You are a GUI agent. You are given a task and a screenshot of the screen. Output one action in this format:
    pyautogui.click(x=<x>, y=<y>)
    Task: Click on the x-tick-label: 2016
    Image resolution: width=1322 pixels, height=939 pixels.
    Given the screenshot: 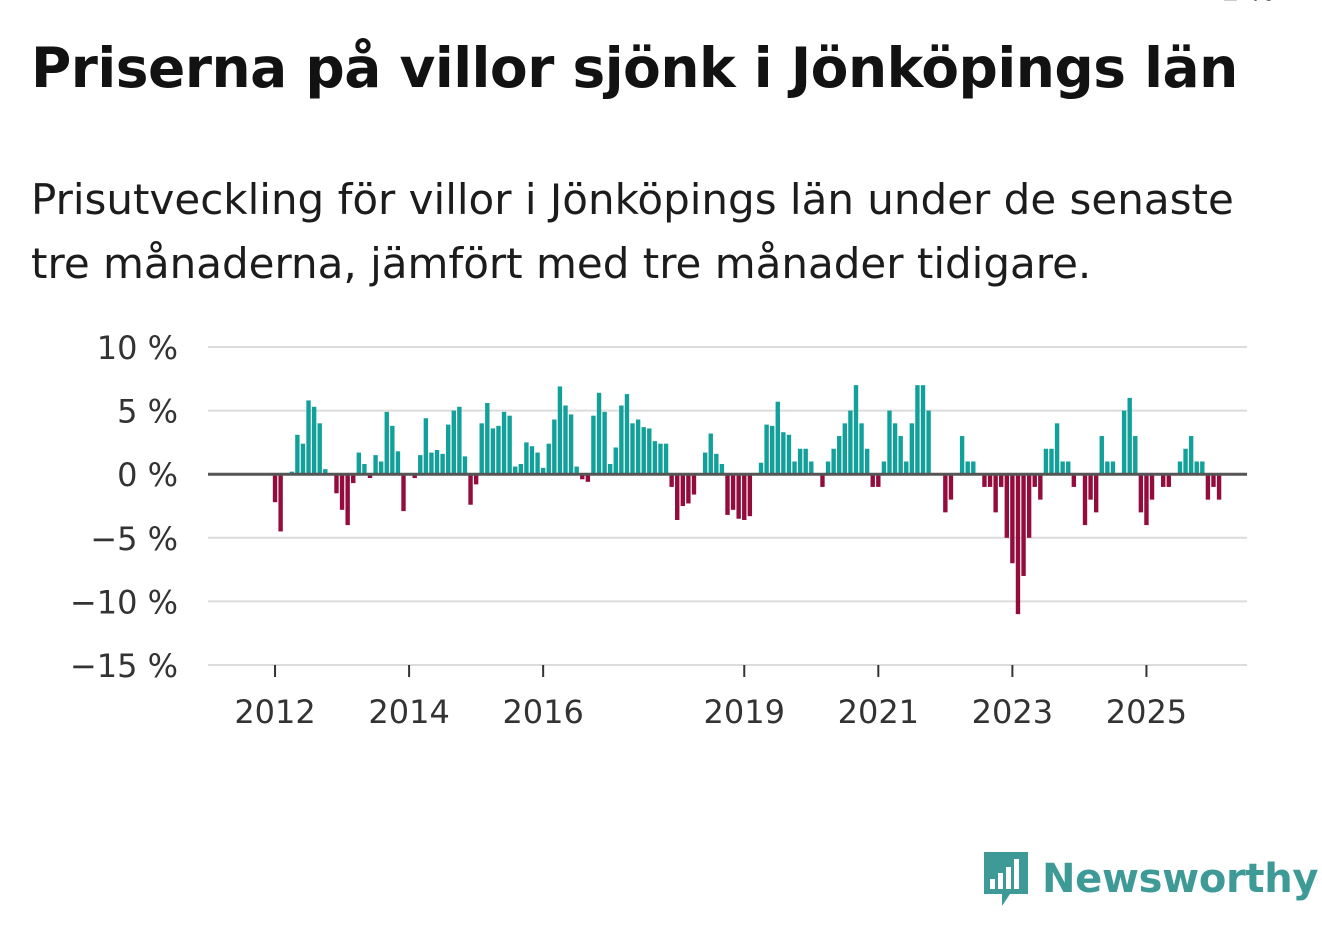 What is the action you would take?
    pyautogui.click(x=542, y=712)
    